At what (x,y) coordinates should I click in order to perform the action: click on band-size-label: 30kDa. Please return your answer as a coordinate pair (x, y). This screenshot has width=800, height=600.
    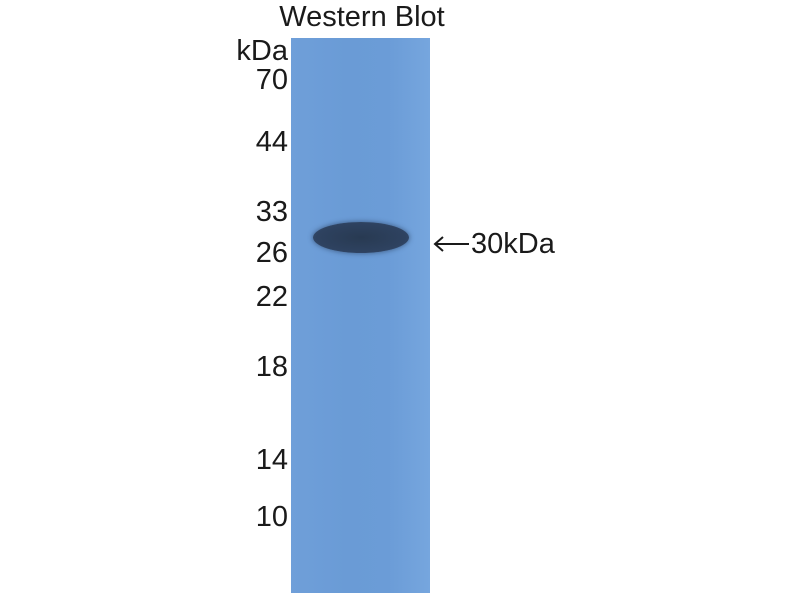
    Looking at the image, I should click on (513, 244).